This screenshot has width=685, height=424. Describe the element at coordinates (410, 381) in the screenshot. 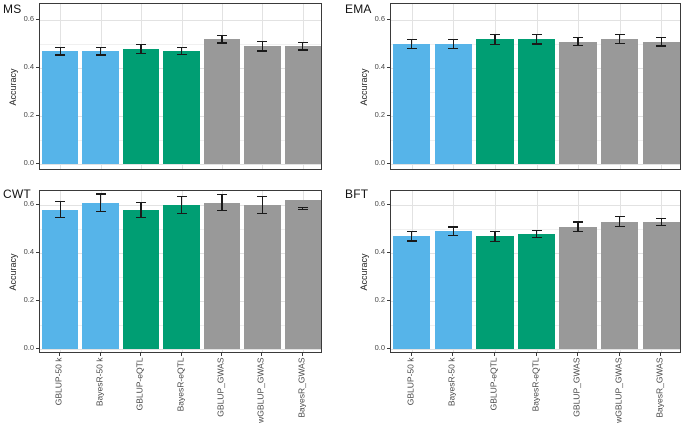

I see `x-tick-label: GBLUP-50 k` at that location.